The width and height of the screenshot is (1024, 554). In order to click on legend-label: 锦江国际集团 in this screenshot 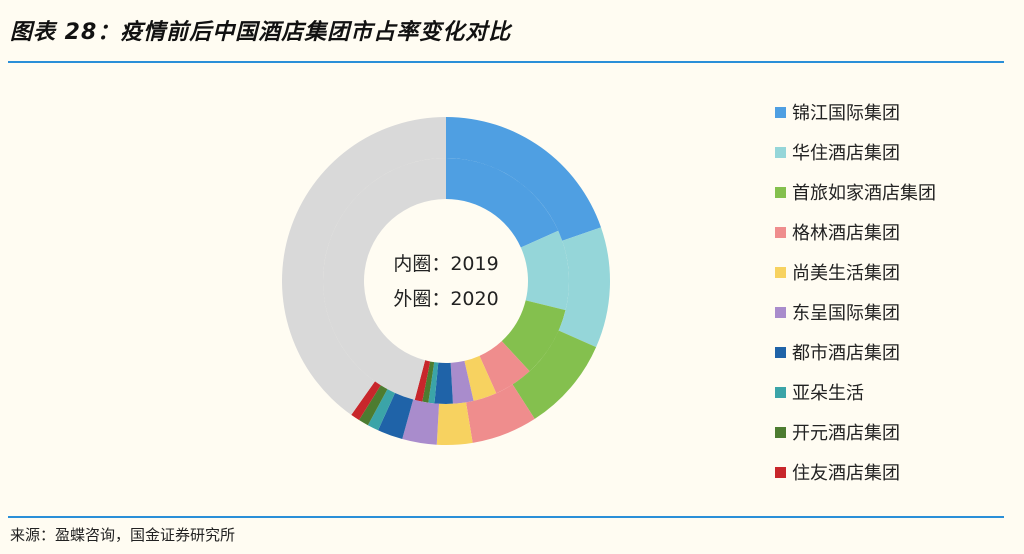, I will do `click(846, 113)`.